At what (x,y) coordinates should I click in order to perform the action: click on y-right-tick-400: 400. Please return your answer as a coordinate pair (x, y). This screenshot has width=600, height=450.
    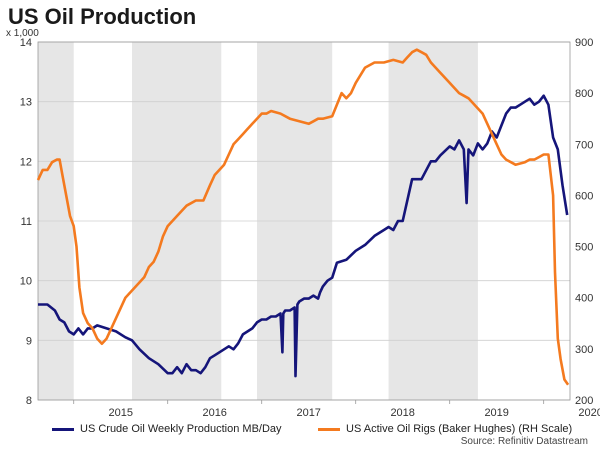
    Looking at the image, I should click on (584, 299).